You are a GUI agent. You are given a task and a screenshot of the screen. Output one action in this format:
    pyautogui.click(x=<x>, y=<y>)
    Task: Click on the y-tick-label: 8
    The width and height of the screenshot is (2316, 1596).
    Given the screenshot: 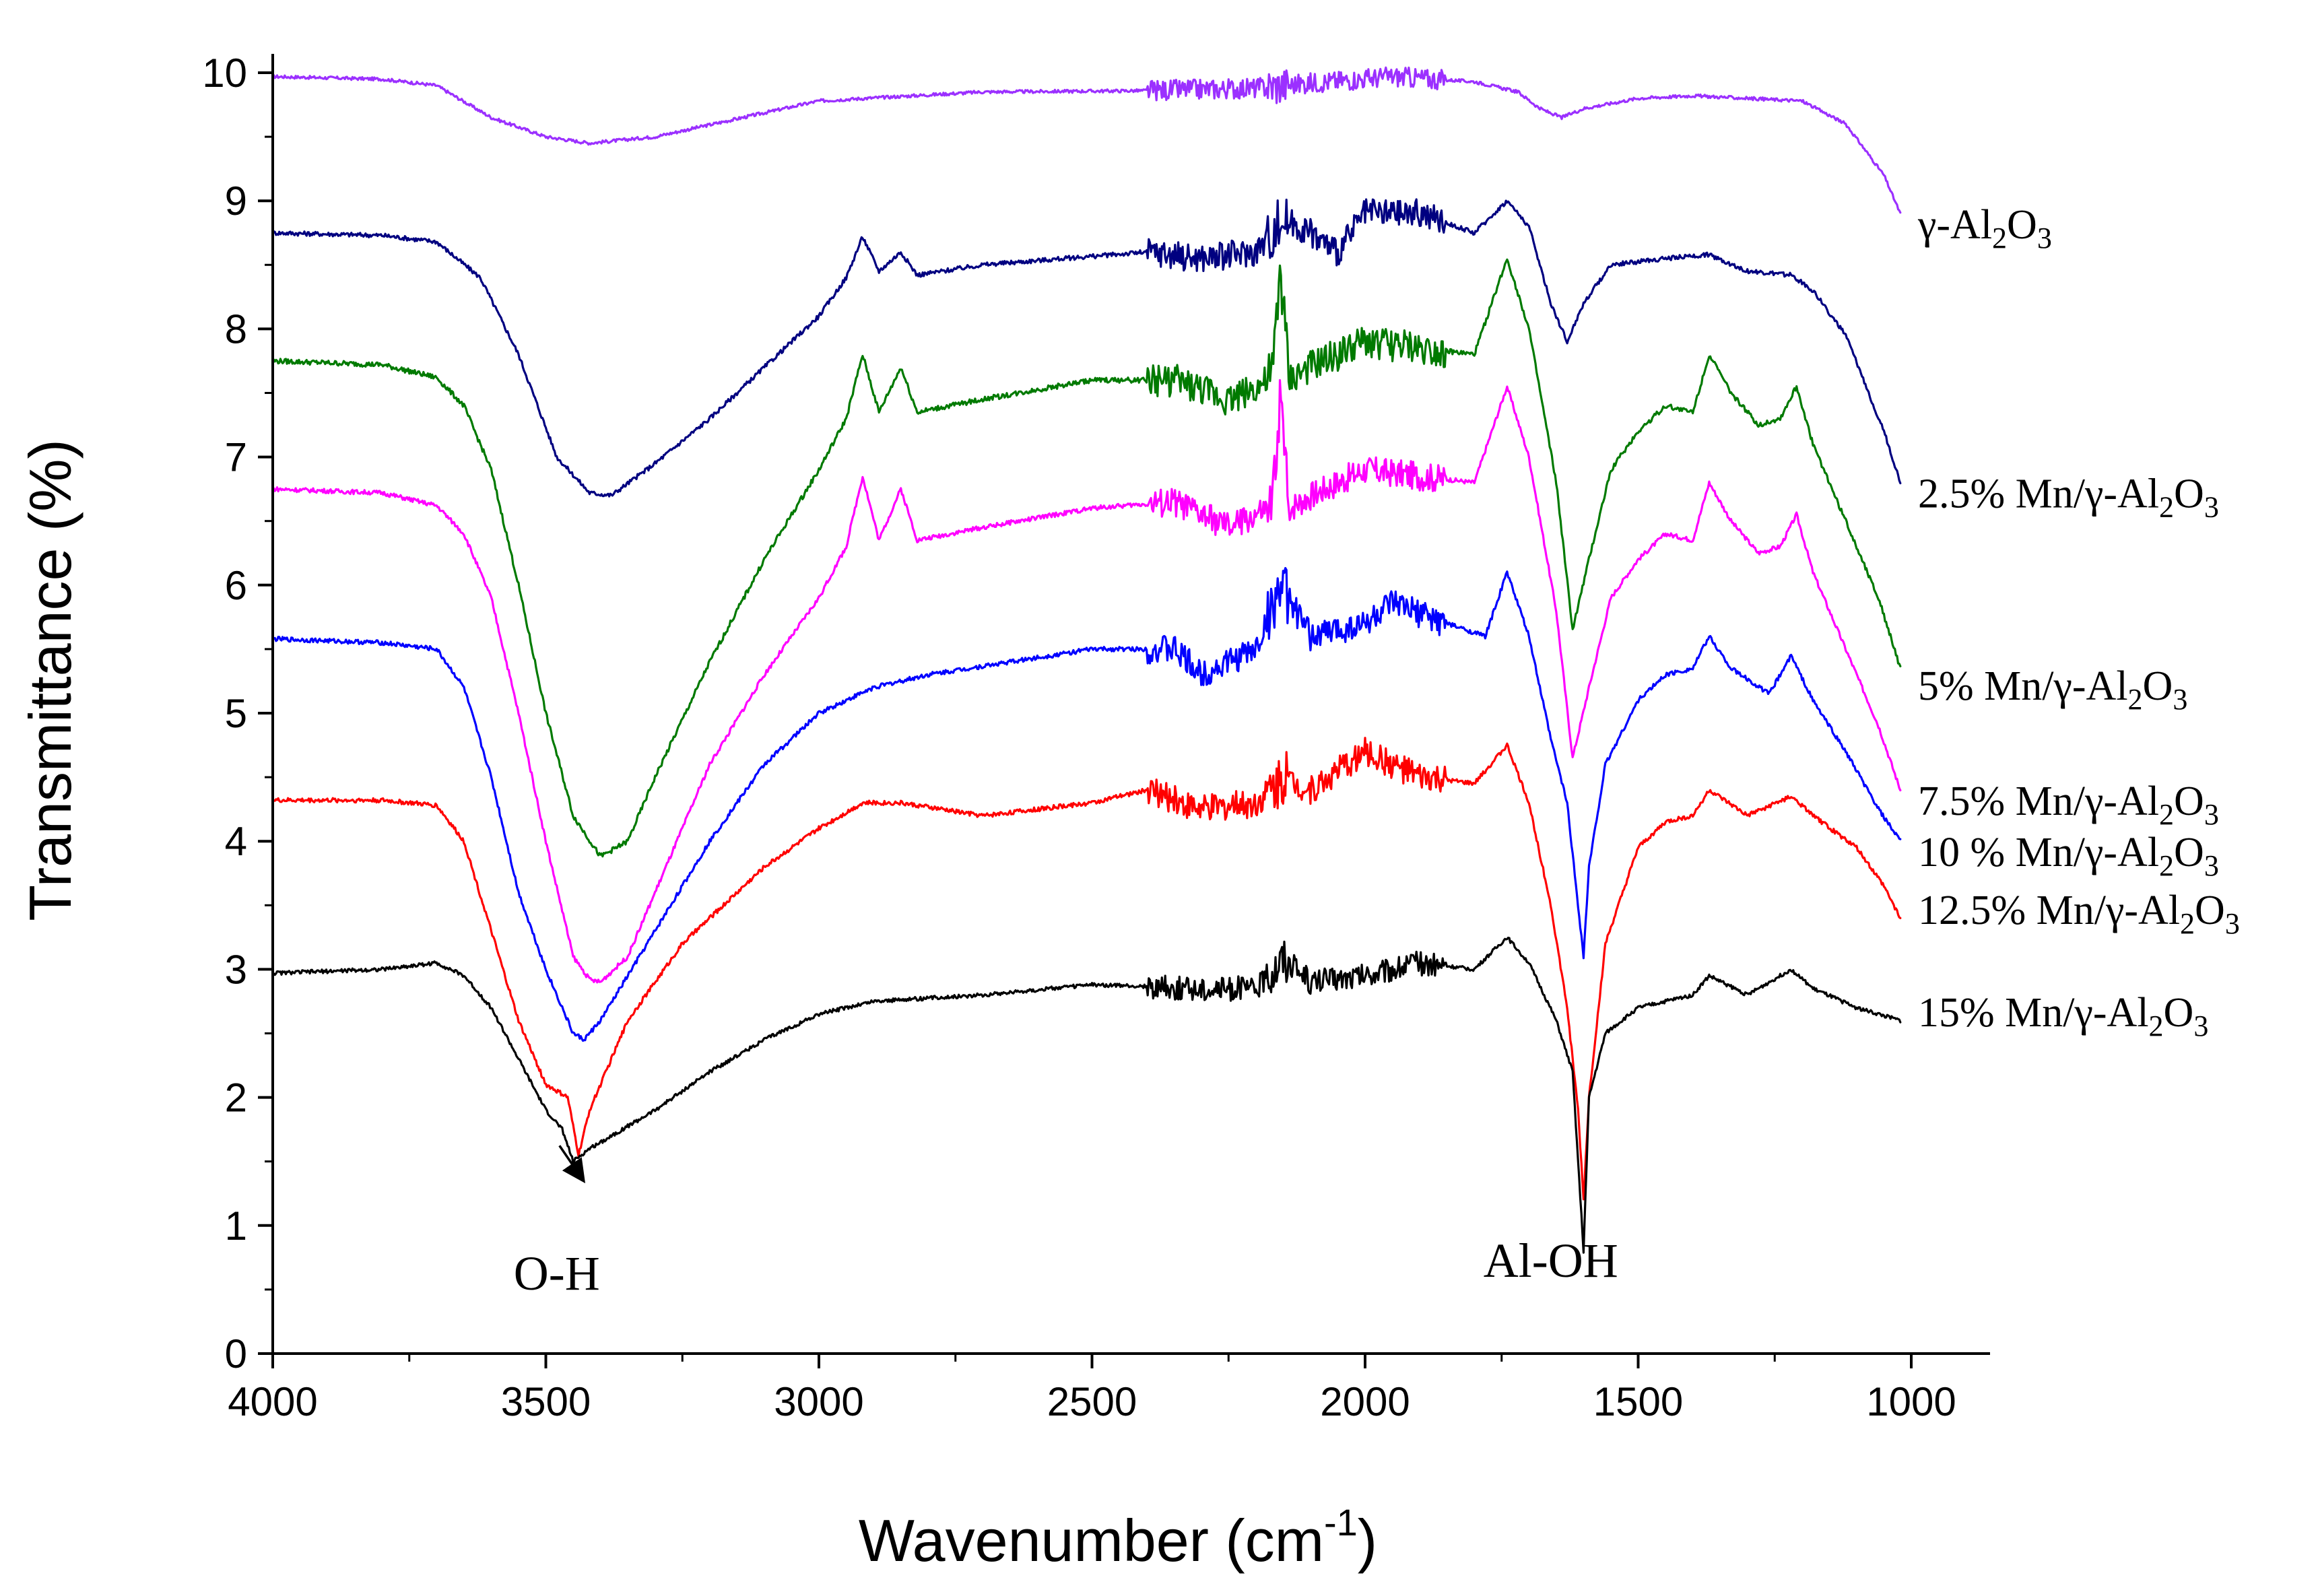 What is the action you would take?
    pyautogui.click(x=236, y=329)
    